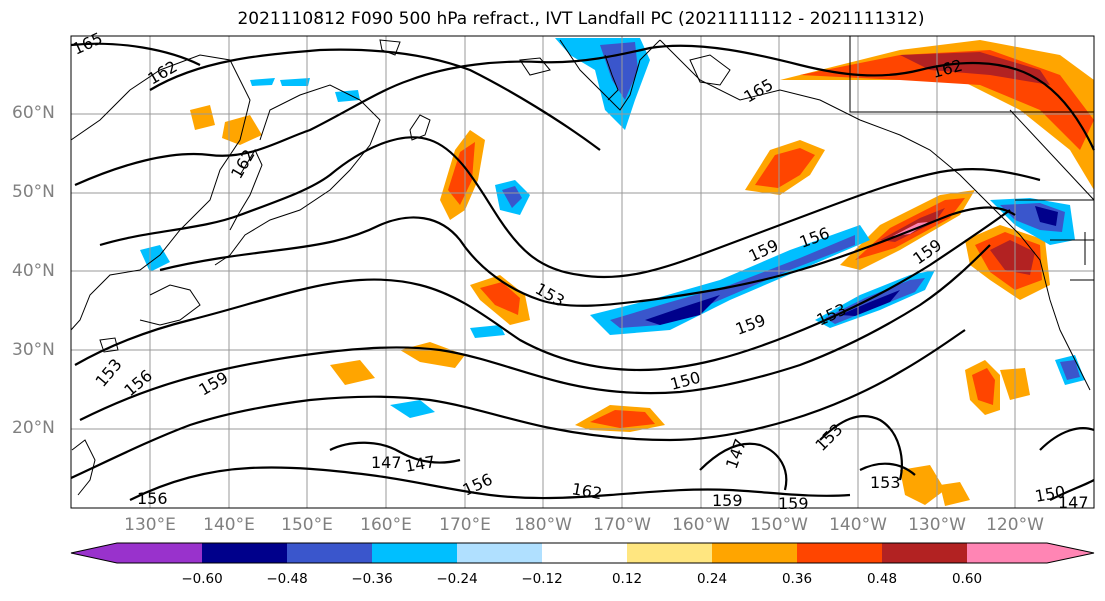 The height and width of the screenshot is (601, 1105). Describe the element at coordinates (627, 579) in the screenshot. I see `colorbar-tick-label: 0.12` at that location.